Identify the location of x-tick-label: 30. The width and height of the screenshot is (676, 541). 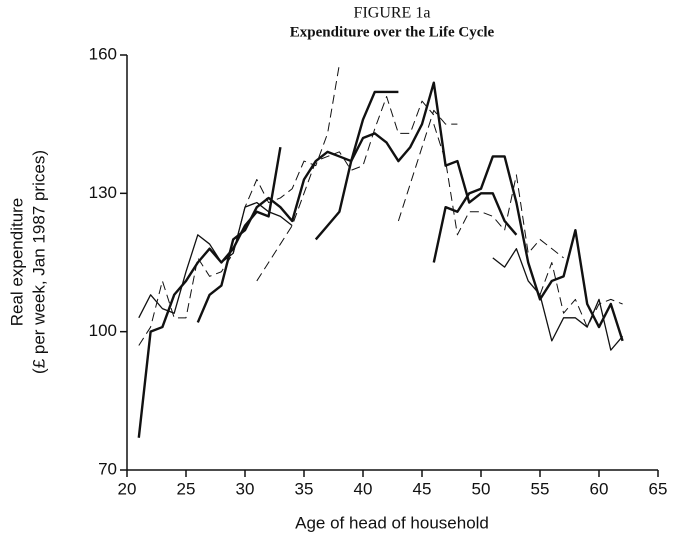
(245, 488).